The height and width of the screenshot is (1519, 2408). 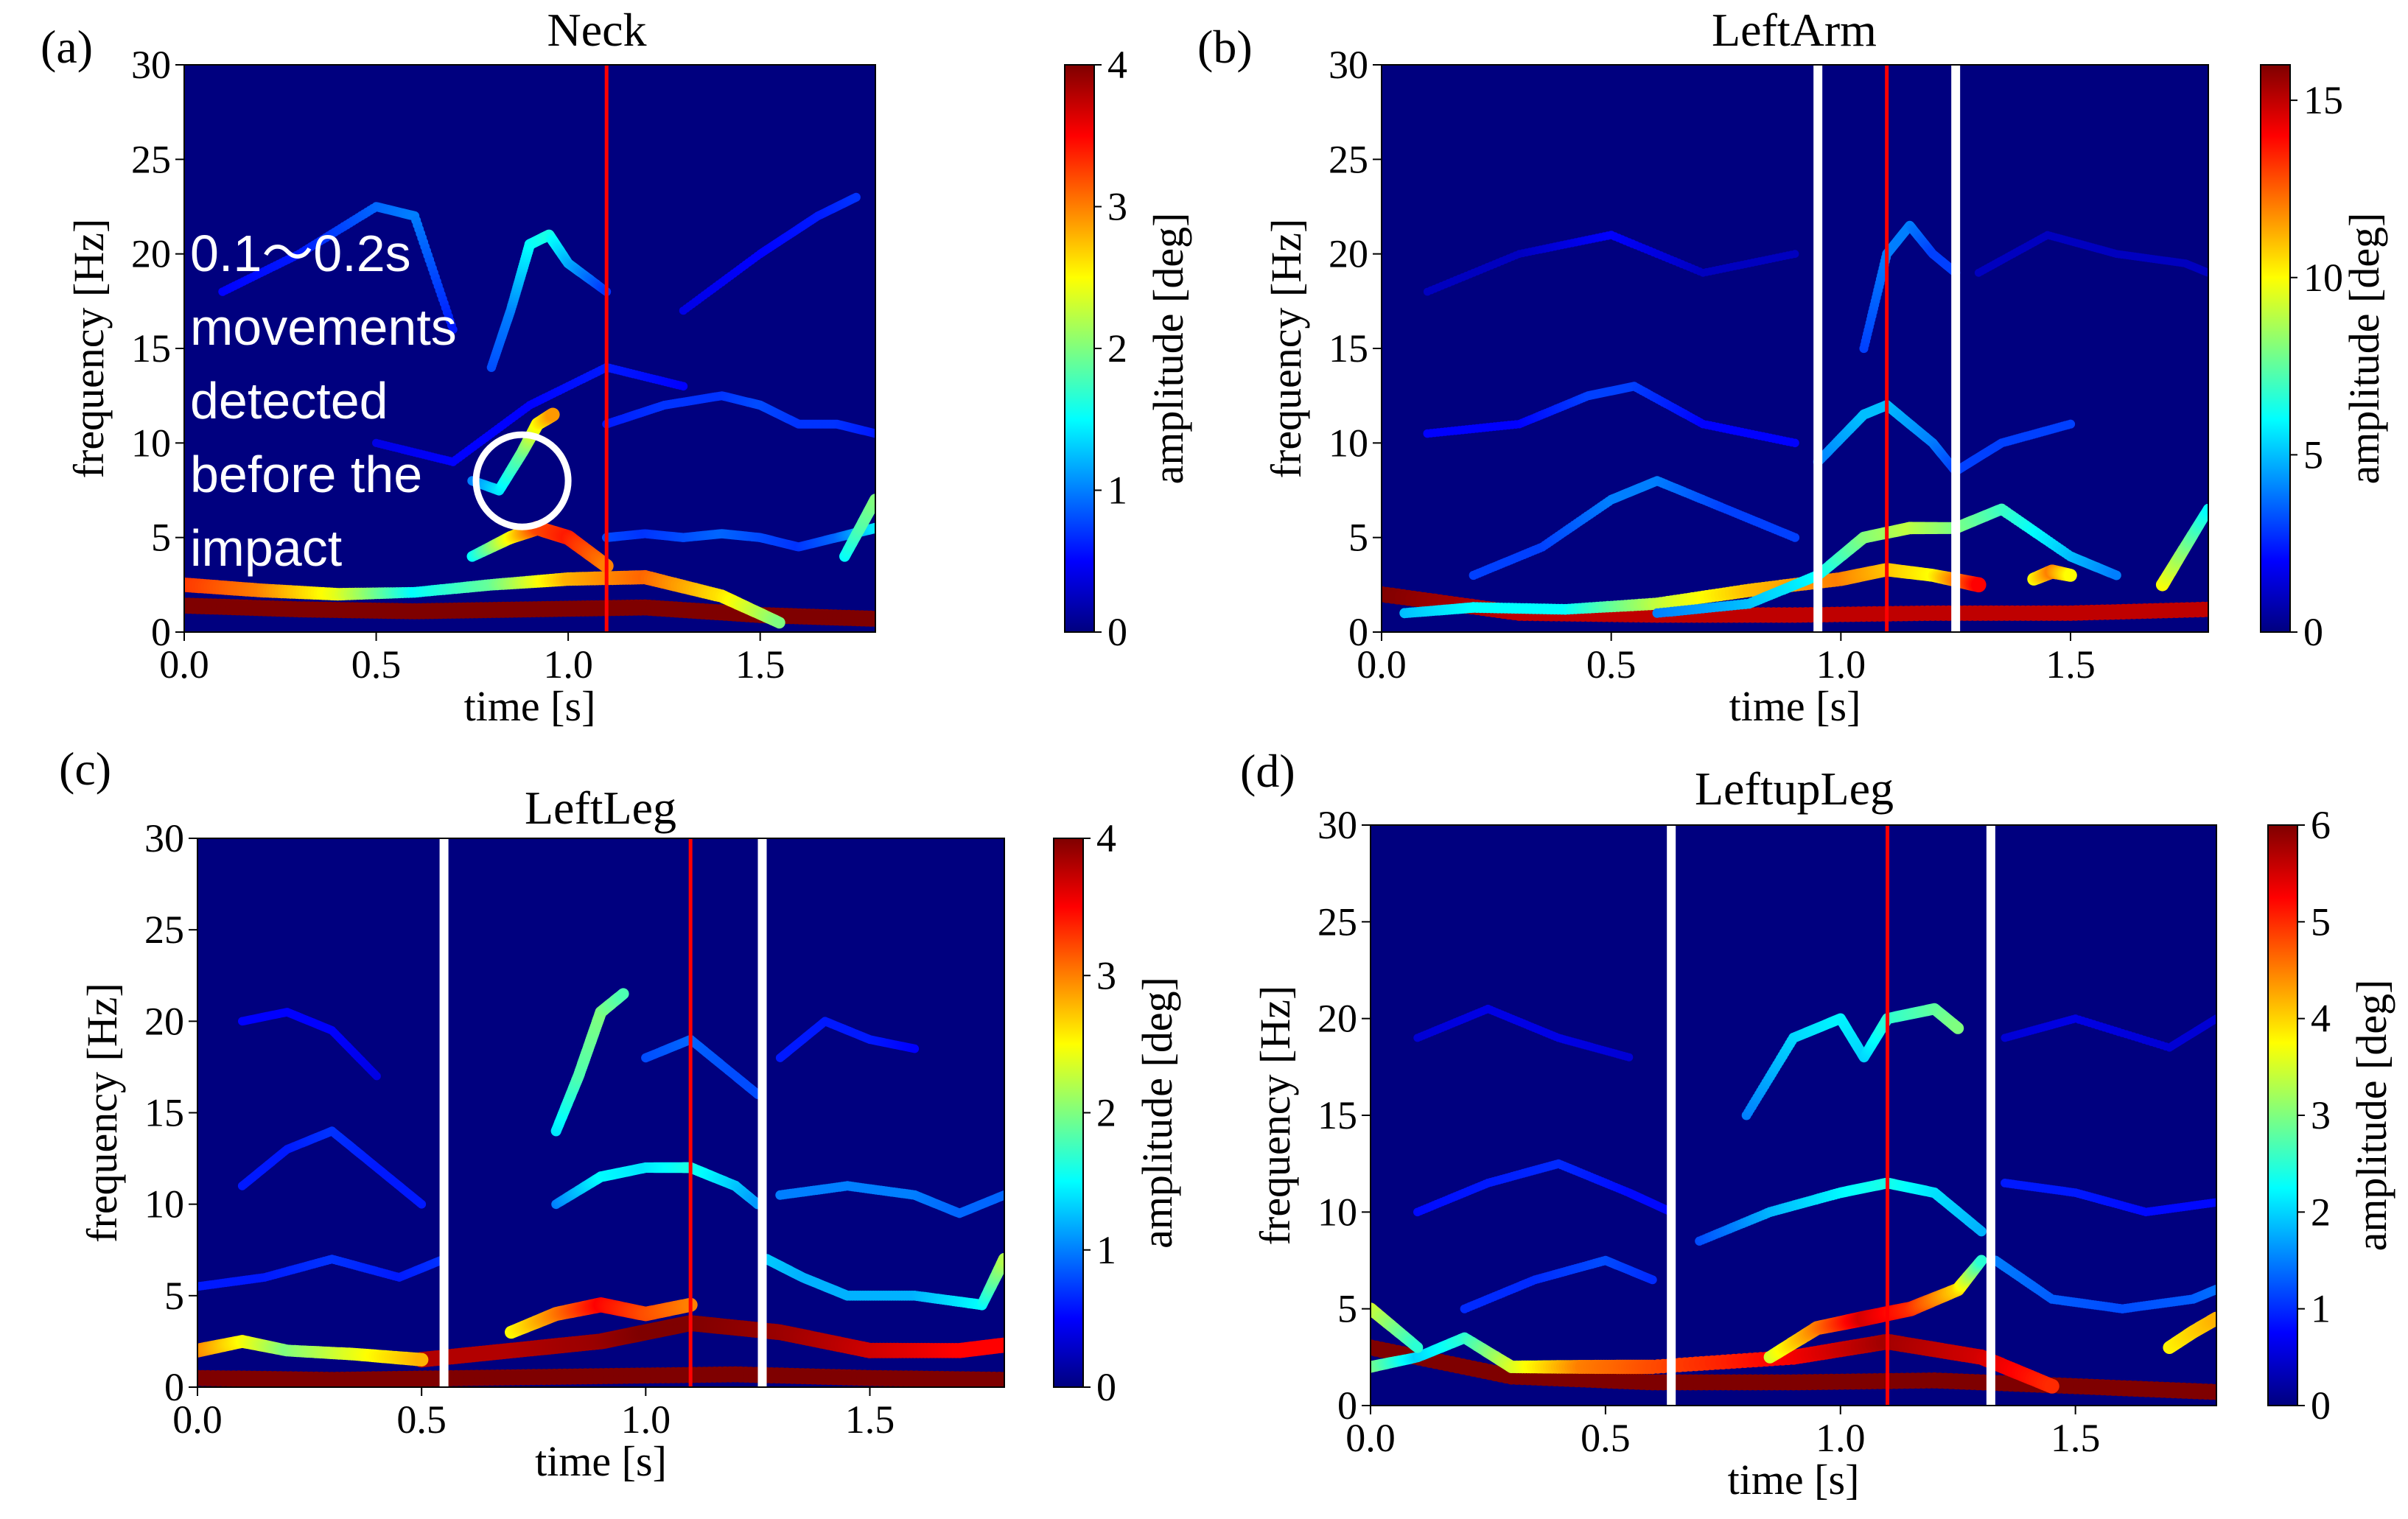 What do you see at coordinates (1910, 287) in the screenshot?
I see `series-f7` at bounding box center [1910, 287].